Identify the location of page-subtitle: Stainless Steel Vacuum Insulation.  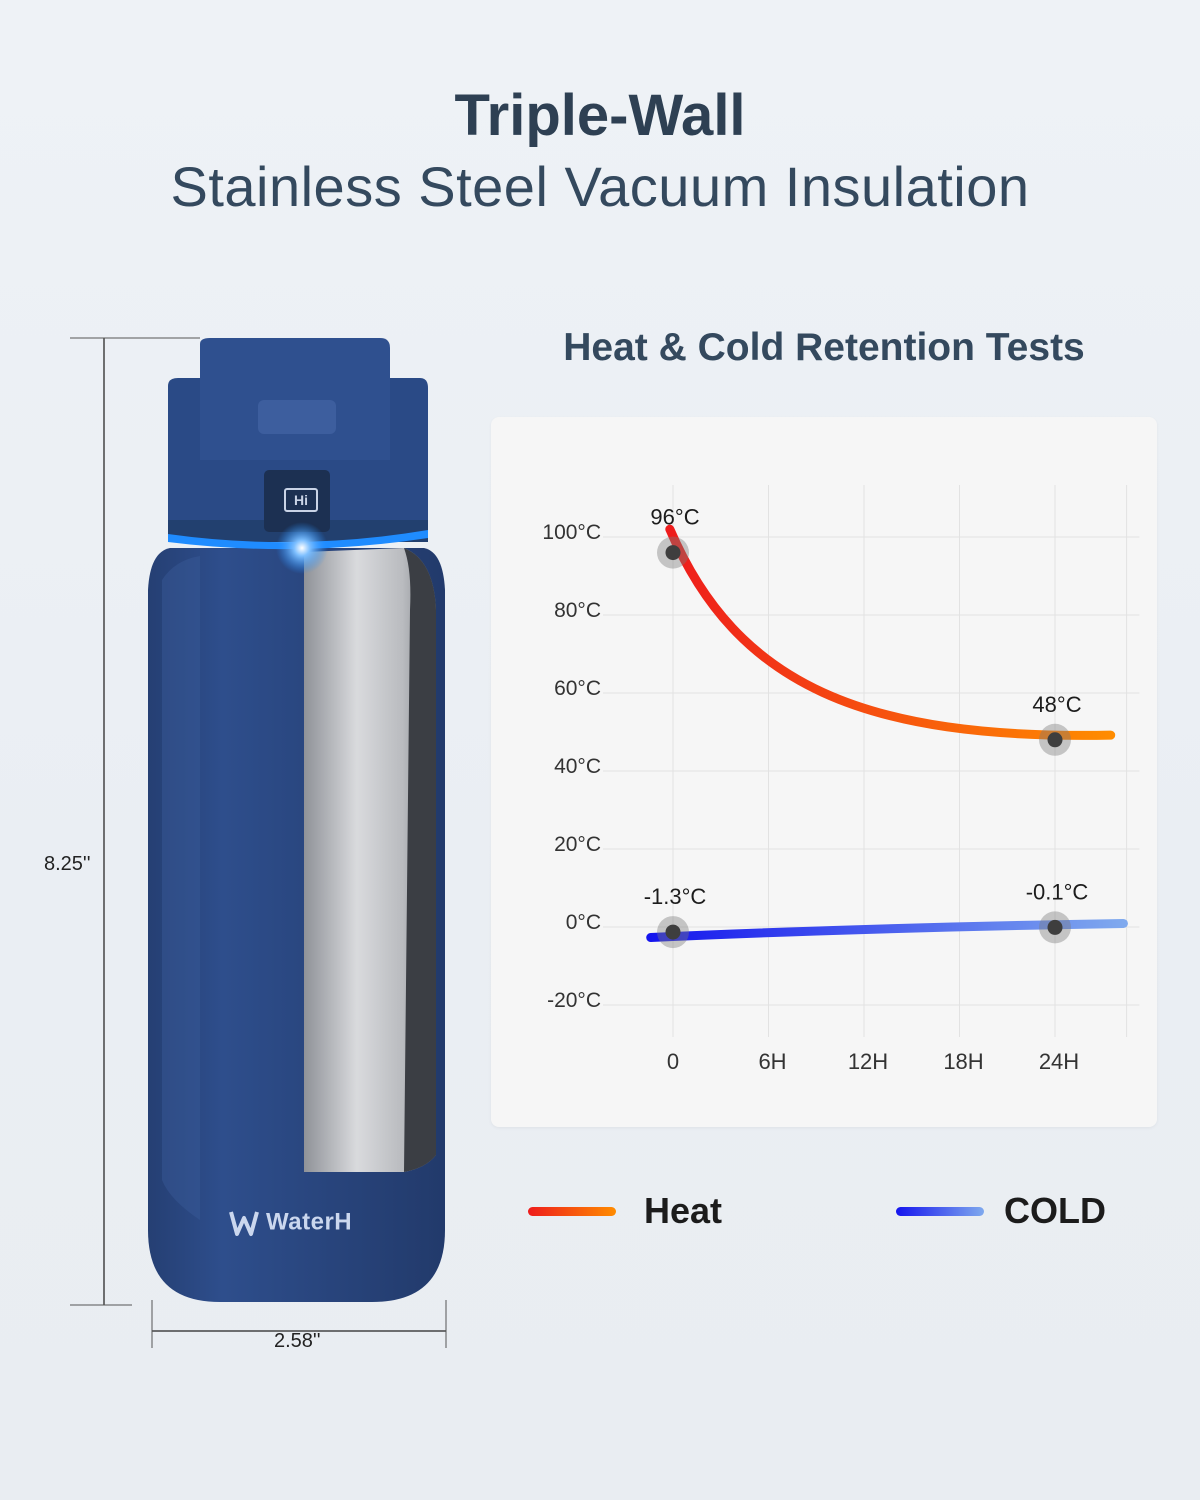
(600, 186).